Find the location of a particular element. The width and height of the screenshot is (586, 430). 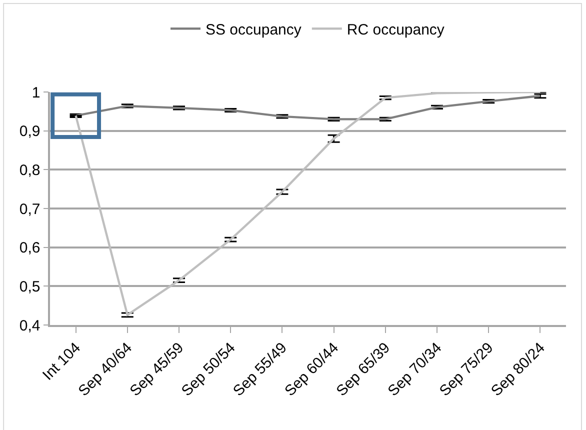

x-tick-label: Int 104 is located at coordinates (61, 361).